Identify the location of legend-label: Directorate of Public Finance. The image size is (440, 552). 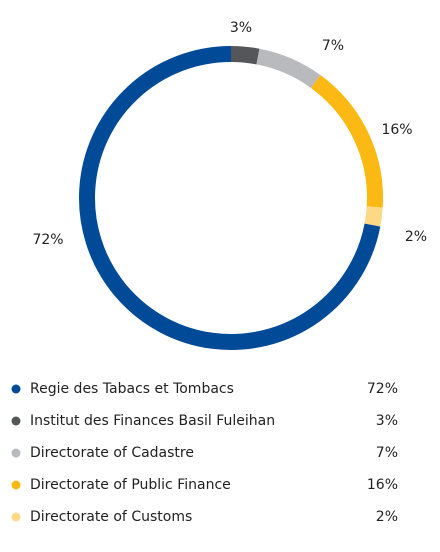
(130, 485).